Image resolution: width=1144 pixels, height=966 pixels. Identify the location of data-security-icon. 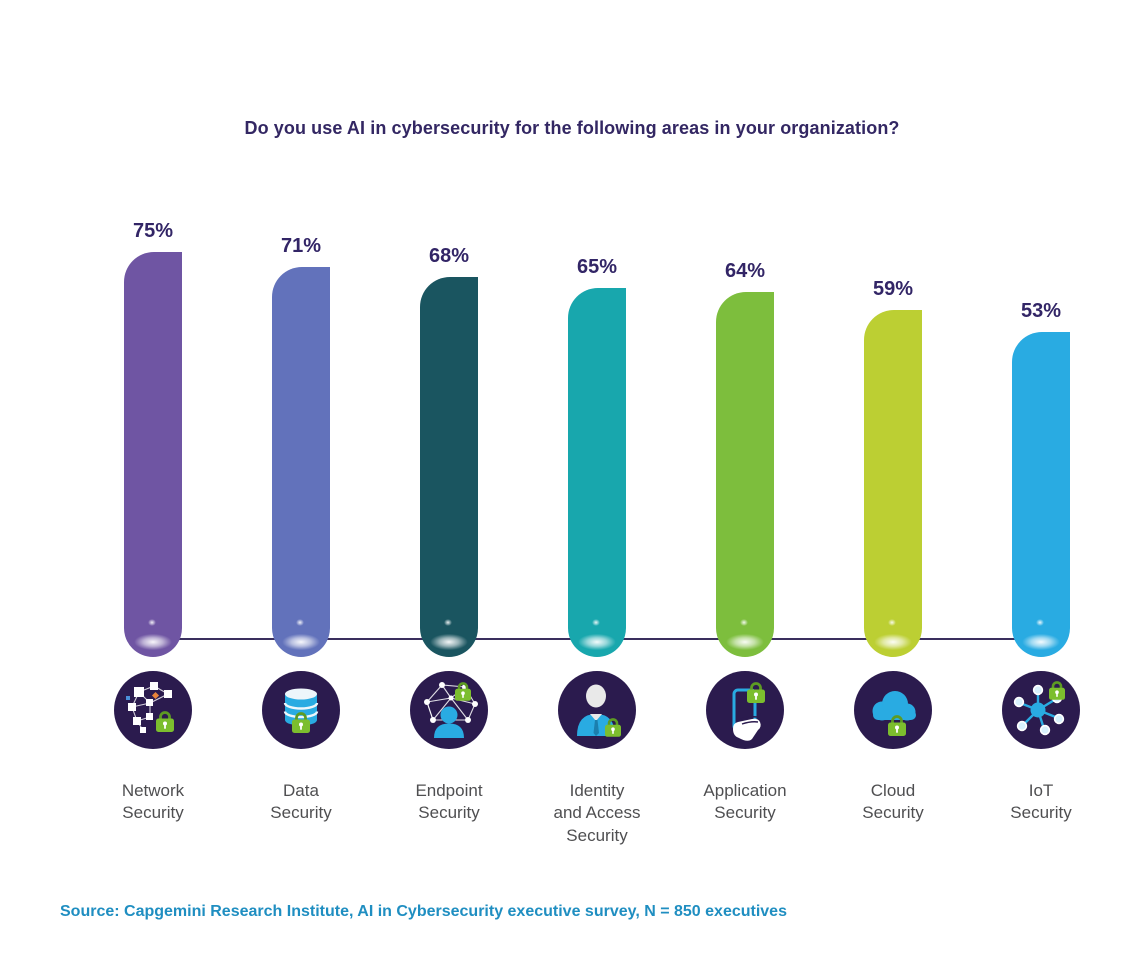
(301, 710).